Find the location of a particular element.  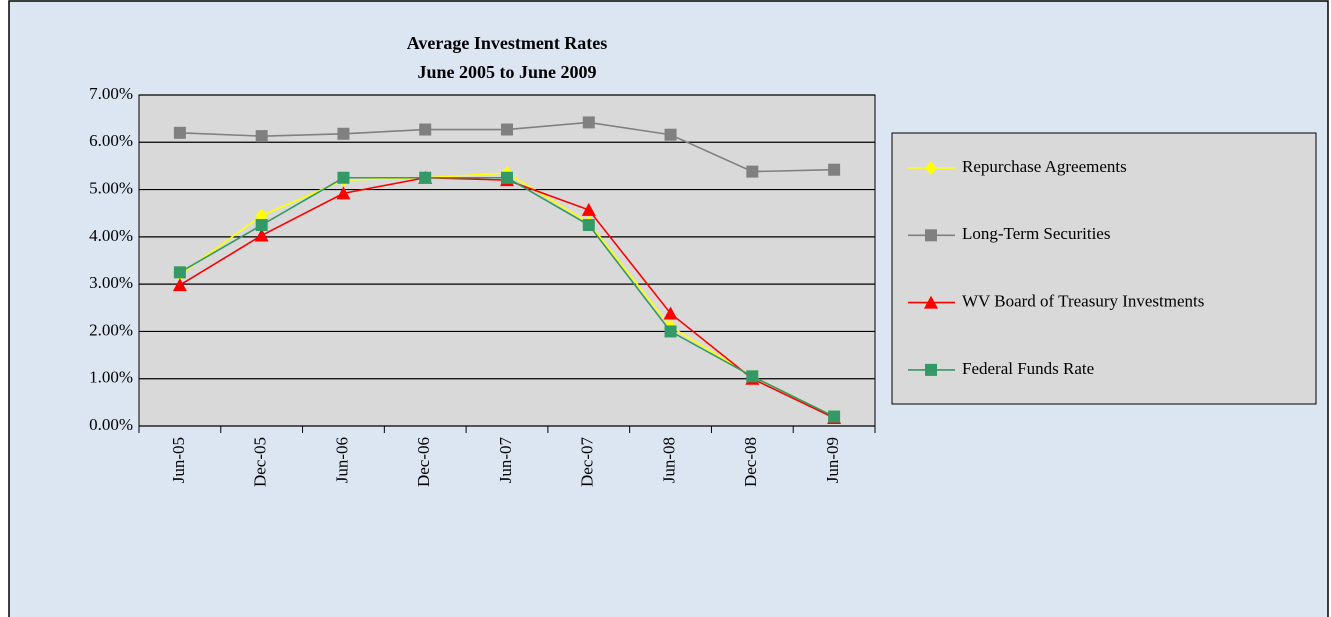

legend-label: WV Board of Treasury Investments is located at coordinates (1083, 301).